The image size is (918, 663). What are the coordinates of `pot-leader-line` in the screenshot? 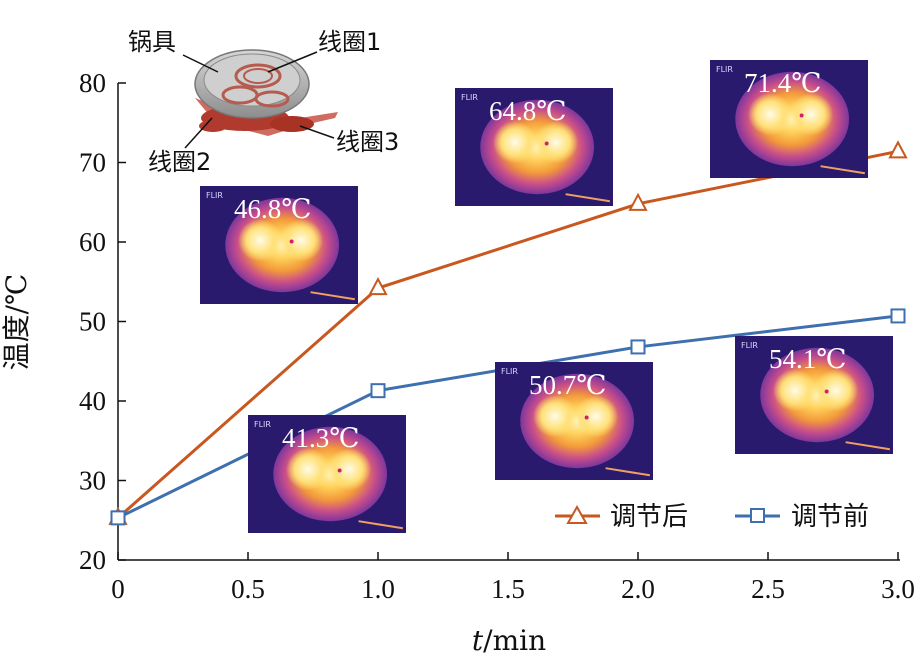 It's located at (200, 63).